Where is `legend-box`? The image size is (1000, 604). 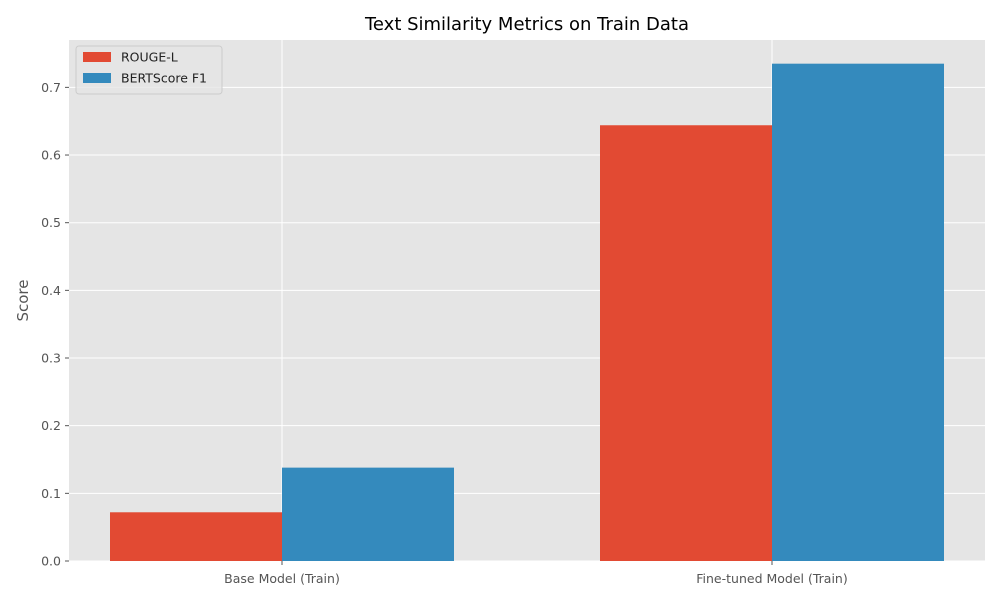
legend-box is located at coordinates (149, 70).